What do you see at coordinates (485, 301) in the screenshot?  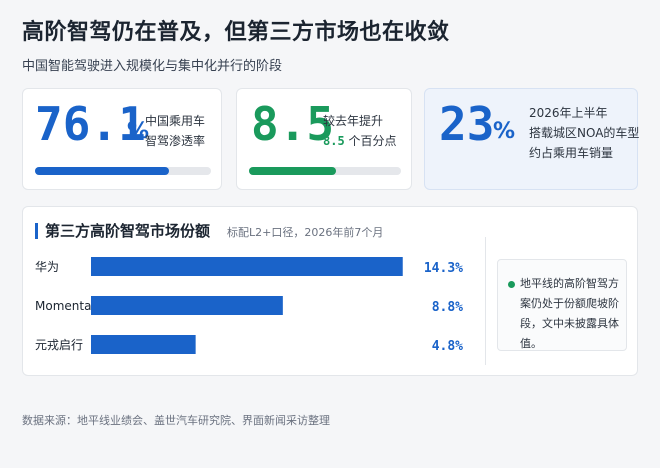 I see `divider` at bounding box center [485, 301].